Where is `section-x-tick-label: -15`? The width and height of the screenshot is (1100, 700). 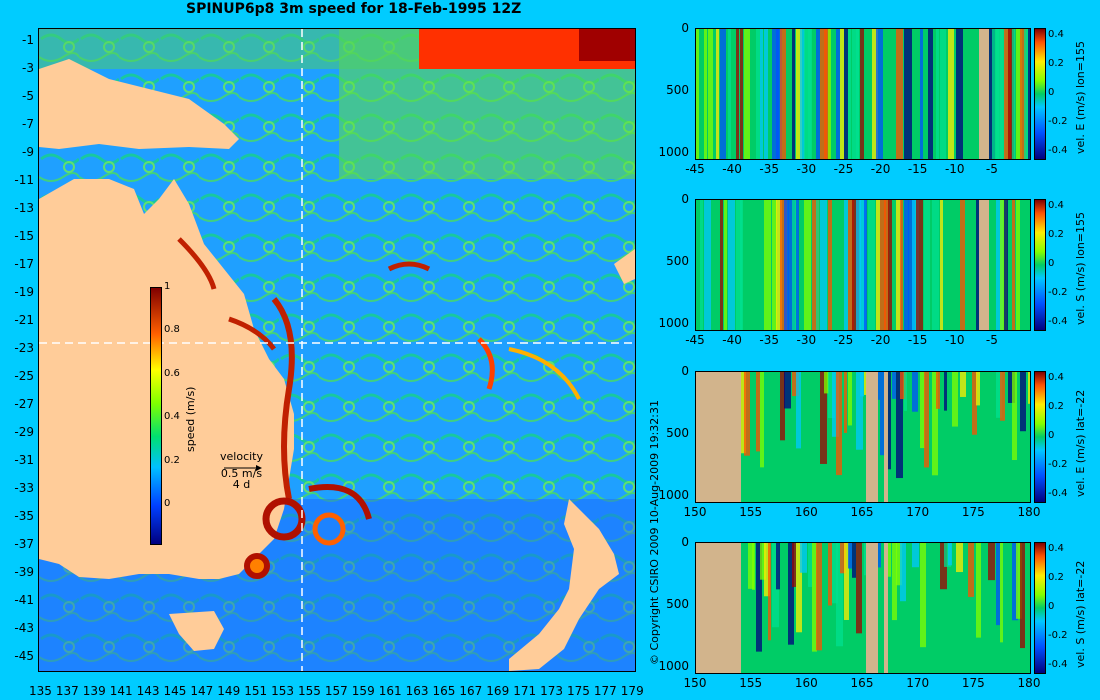 section-x-tick-label: -15 is located at coordinates (917, 340).